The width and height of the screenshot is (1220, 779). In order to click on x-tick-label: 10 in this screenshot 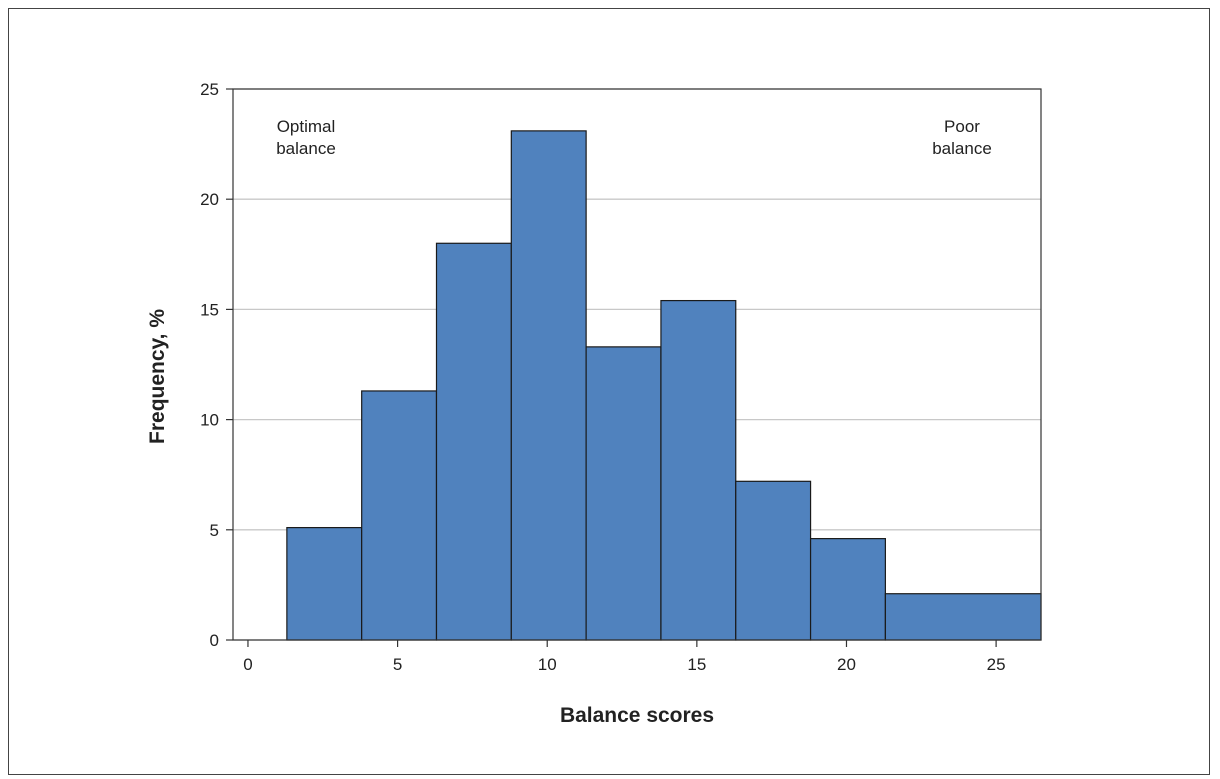, I will do `click(547, 664)`.